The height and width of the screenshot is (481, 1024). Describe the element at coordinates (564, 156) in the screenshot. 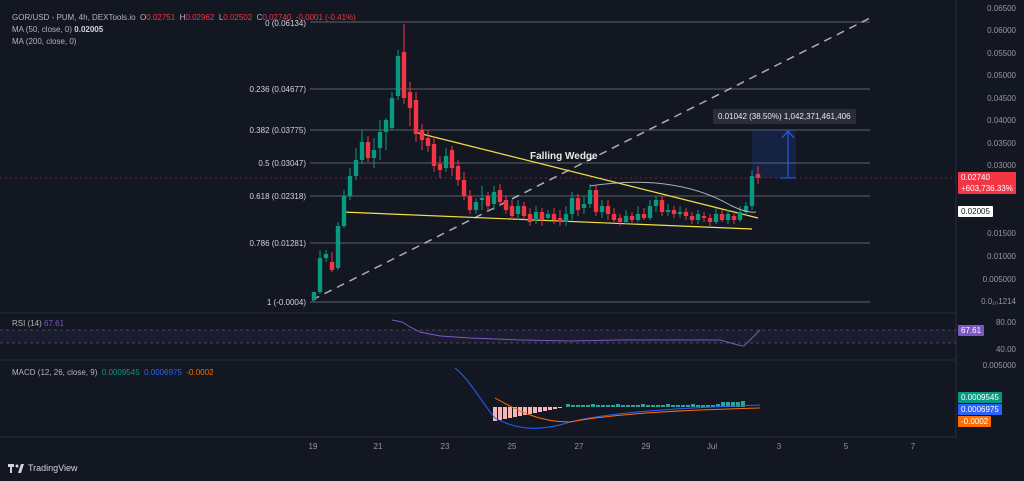

I see `falling-wedge-label: Falling Wedge` at that location.